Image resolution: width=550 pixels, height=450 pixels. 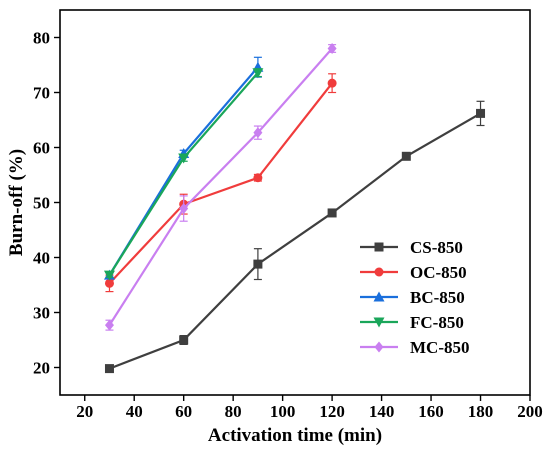 I want to click on x-tick-label: 60, so click(x=183, y=411).